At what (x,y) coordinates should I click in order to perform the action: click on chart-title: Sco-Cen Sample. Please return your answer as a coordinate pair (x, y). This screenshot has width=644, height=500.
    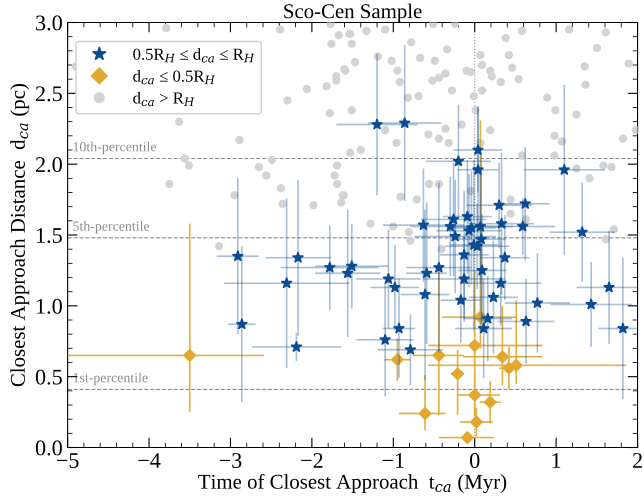
    Looking at the image, I should click on (353, 13).